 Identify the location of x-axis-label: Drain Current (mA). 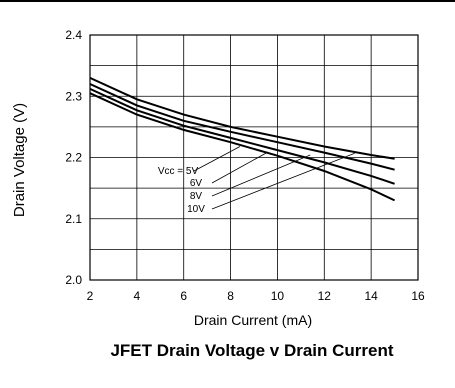
(253, 320).